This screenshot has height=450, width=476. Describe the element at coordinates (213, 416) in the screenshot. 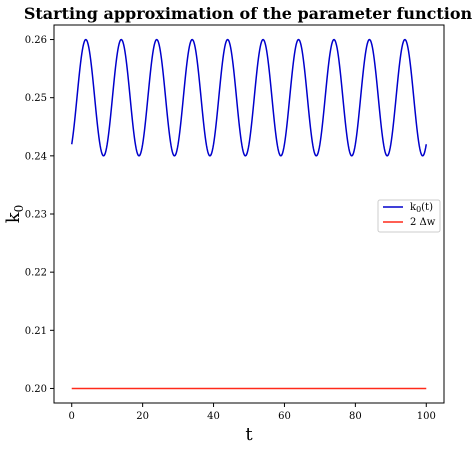

I see `x-tick-label: 40` at that location.